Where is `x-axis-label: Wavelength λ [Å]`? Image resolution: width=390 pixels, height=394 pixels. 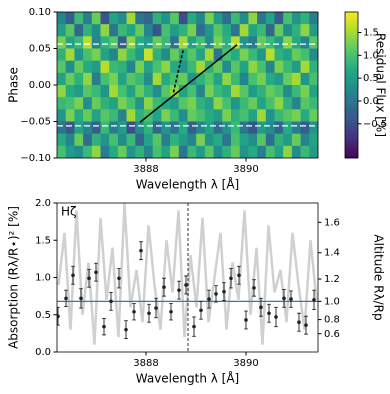
x-axis-label: Wavelength λ [Å] is located at coordinates (188, 378).